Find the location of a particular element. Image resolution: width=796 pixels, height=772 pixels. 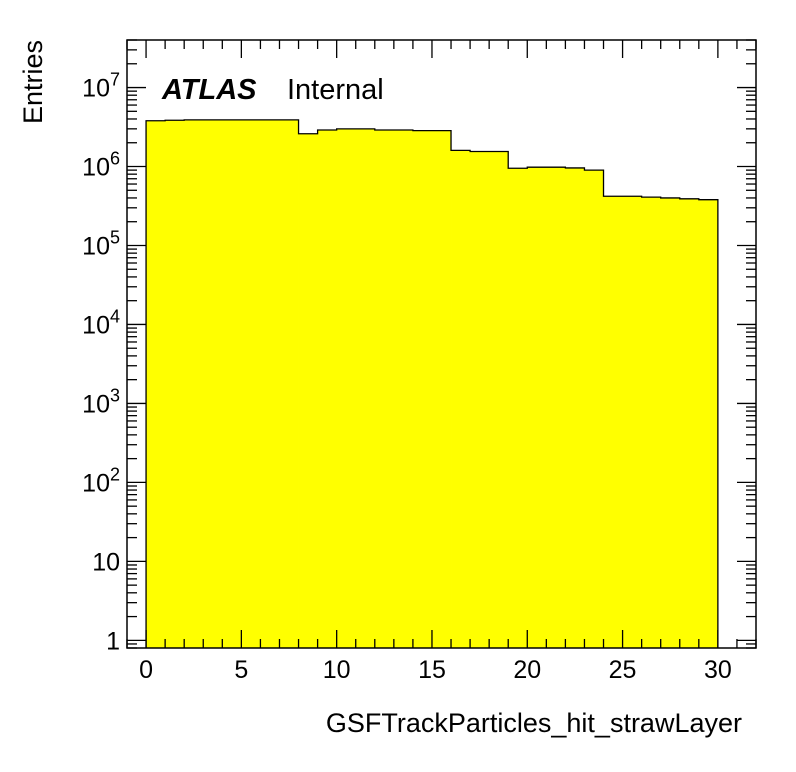

y-tick-labels: 1 10 10² 10³ 10⁴ 10⁵ 10⁶ 10⁷ is located at coordinates (101, 363).